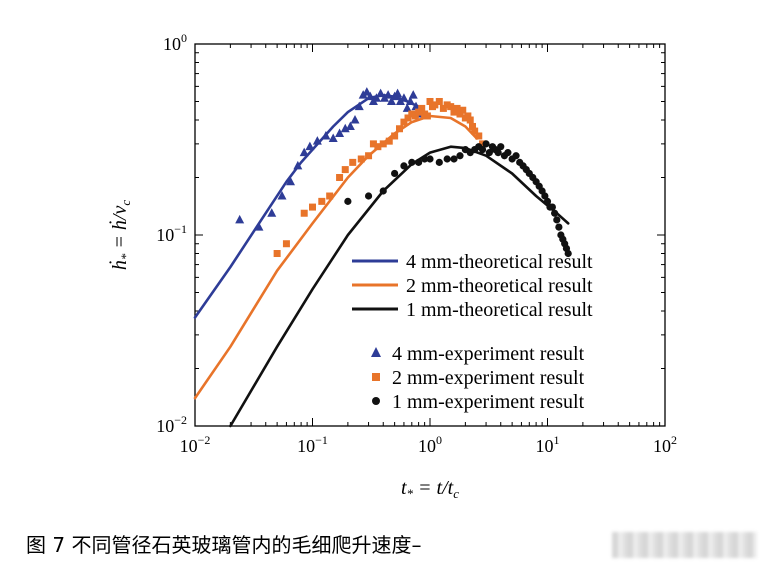  I want to click on y-tick-label: 10⁰, so click(175, 42).